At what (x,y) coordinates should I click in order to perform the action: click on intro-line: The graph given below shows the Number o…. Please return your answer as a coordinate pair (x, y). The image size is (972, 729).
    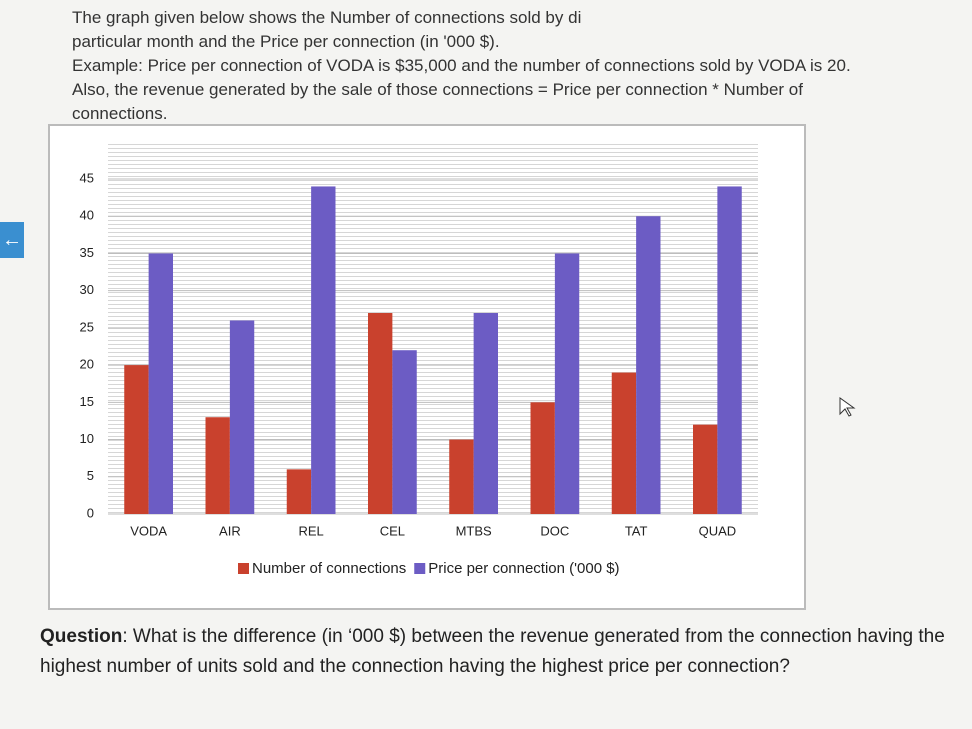
    Looking at the image, I should click on (327, 17).